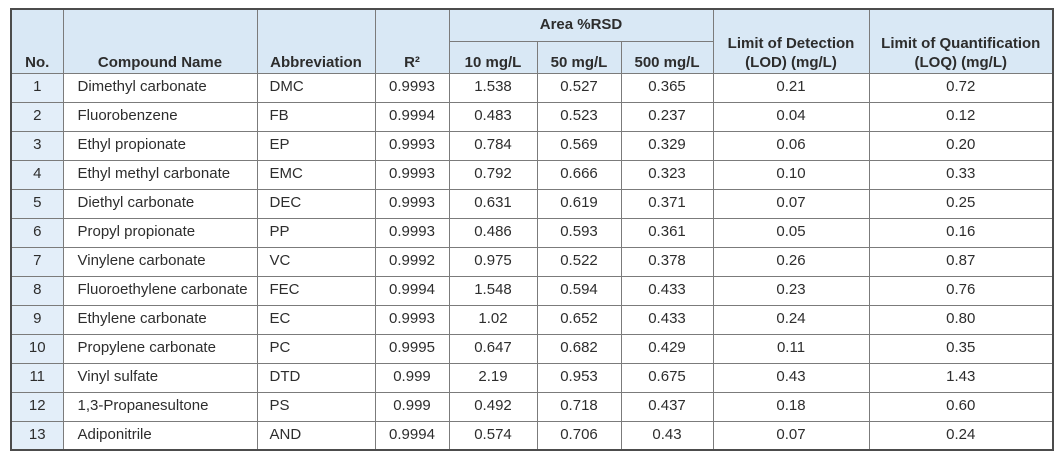 This screenshot has height=471, width=1064. I want to click on cell-rsd500: 0.675, so click(667, 377).